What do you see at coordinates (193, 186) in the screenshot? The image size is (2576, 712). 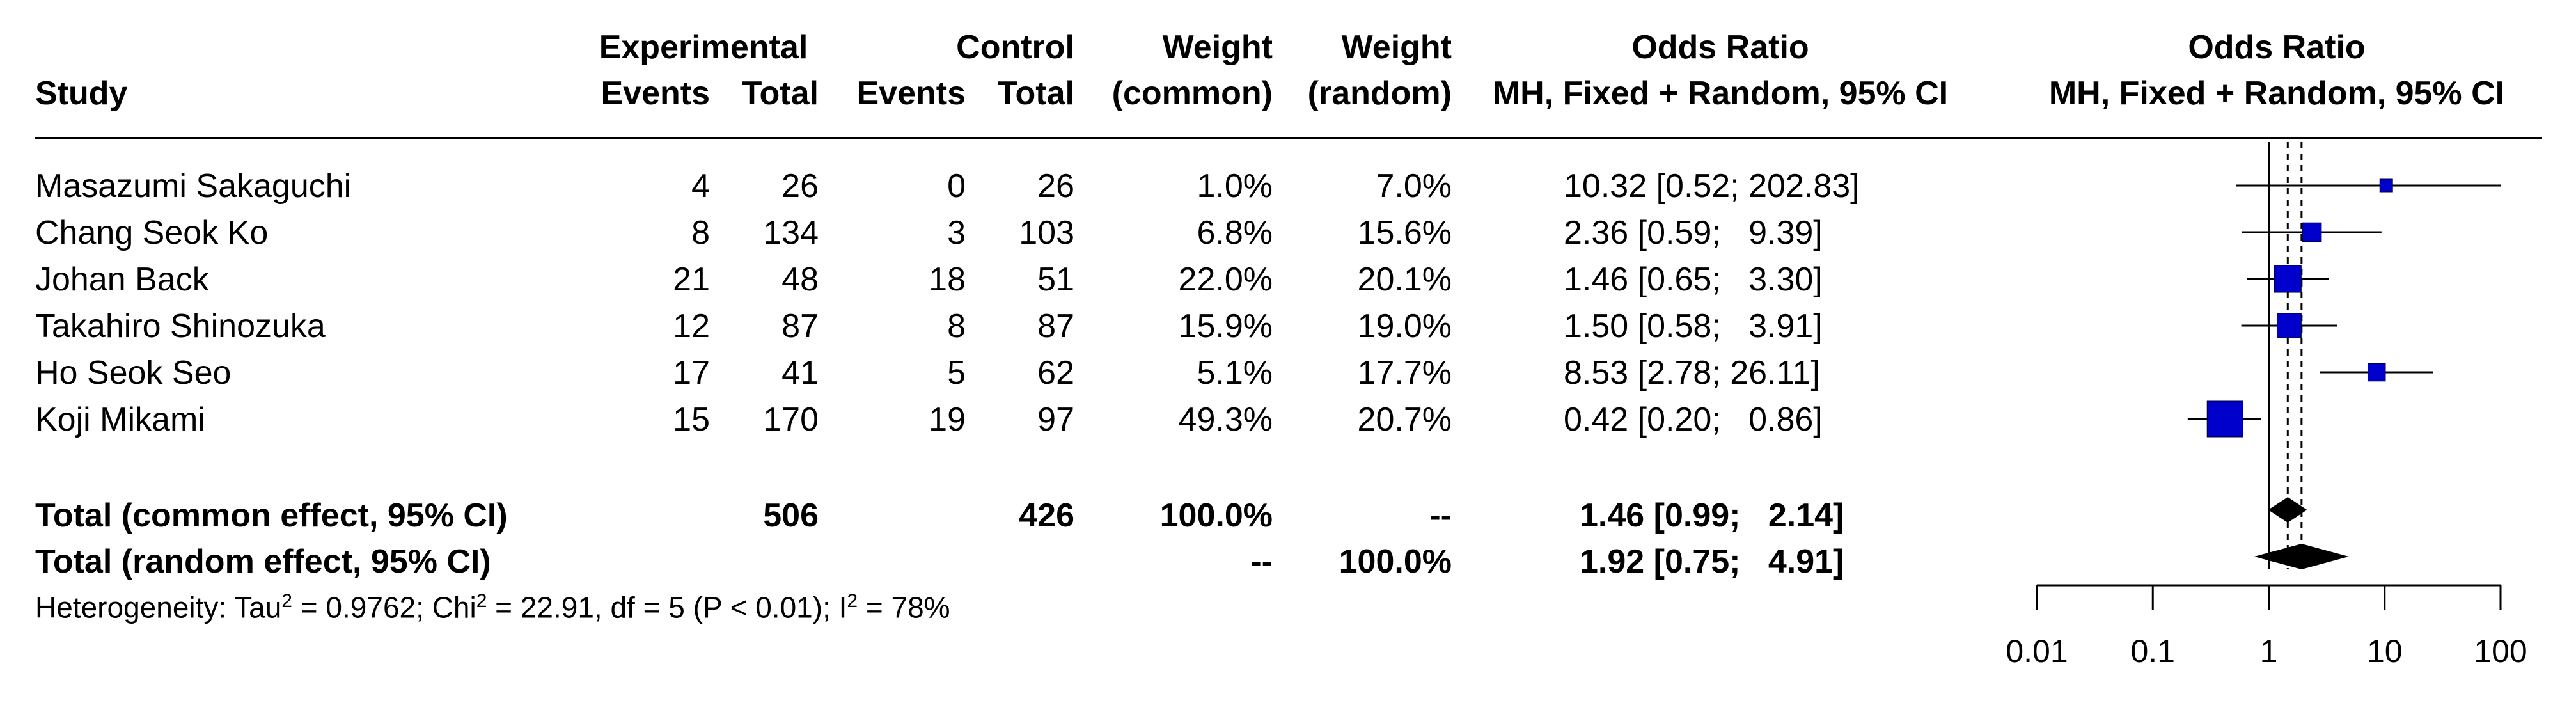 I see `study-name: Masazumi Sakaguchi` at bounding box center [193, 186].